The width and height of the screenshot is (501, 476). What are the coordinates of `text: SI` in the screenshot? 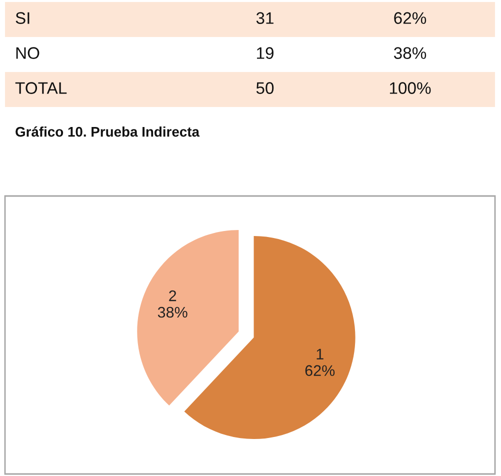 It's located at (23, 18).